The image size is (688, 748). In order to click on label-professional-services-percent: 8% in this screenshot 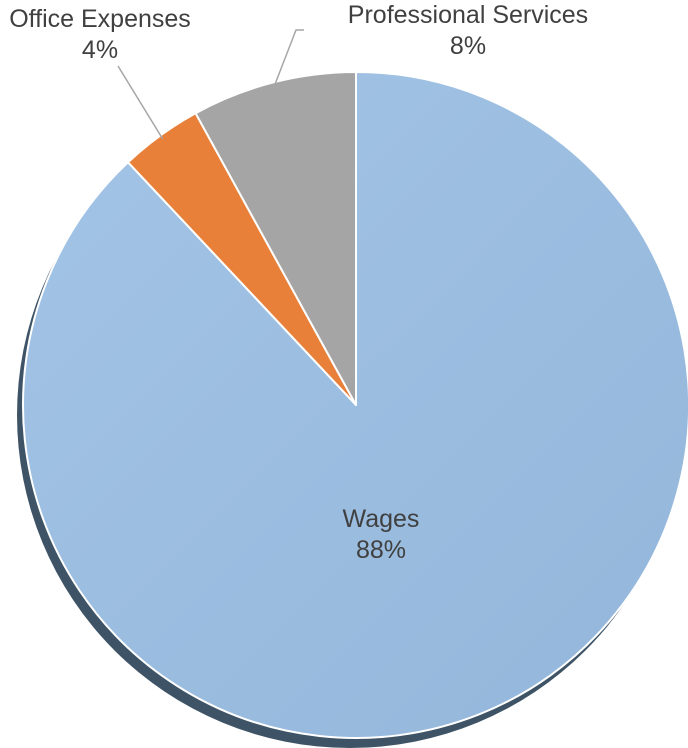, I will do `click(468, 46)`.